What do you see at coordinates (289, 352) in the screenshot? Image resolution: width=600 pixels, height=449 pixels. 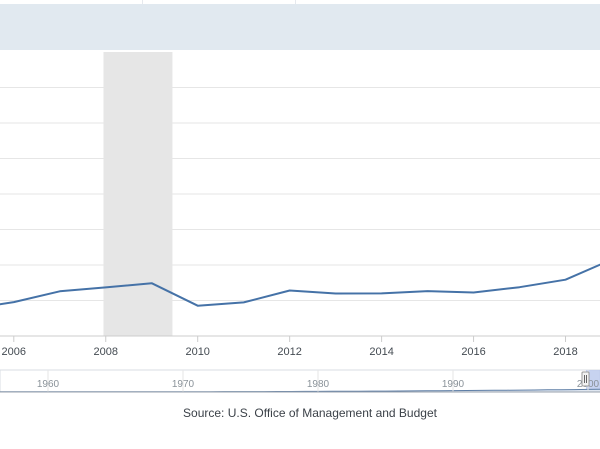 I see `x-tick-label: 2012` at bounding box center [289, 352].